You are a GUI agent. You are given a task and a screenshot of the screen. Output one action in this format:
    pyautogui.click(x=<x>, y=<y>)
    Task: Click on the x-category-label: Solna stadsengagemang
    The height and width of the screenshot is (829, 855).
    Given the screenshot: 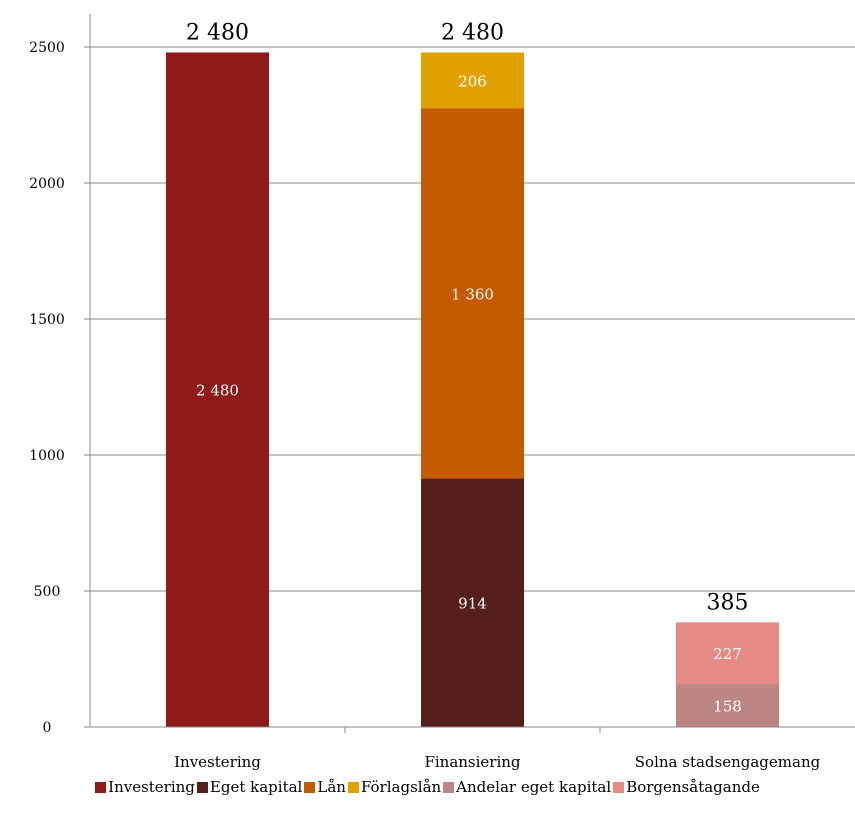 What is the action you would take?
    pyautogui.click(x=728, y=761)
    